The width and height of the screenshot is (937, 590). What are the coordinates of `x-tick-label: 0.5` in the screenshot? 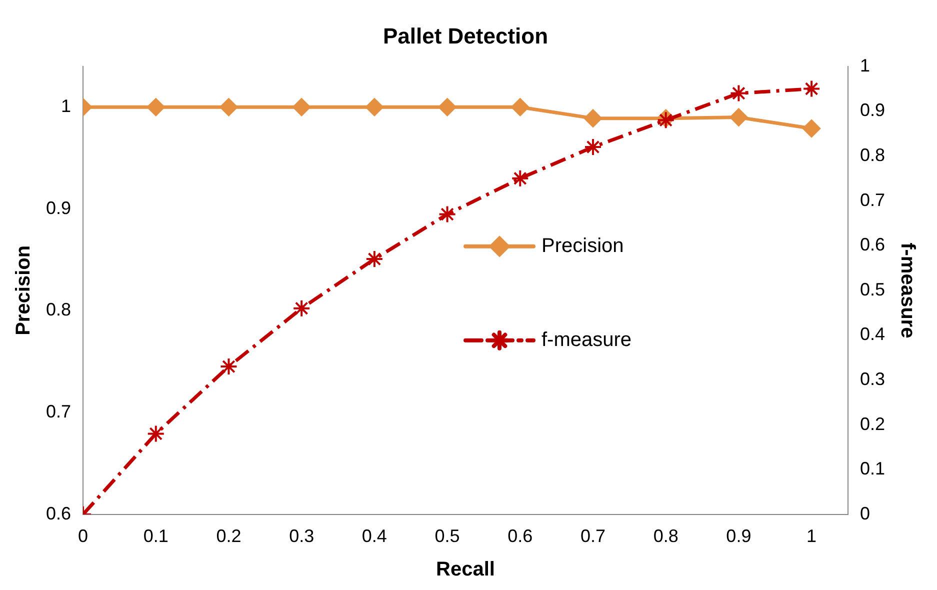 It's located at (447, 536).